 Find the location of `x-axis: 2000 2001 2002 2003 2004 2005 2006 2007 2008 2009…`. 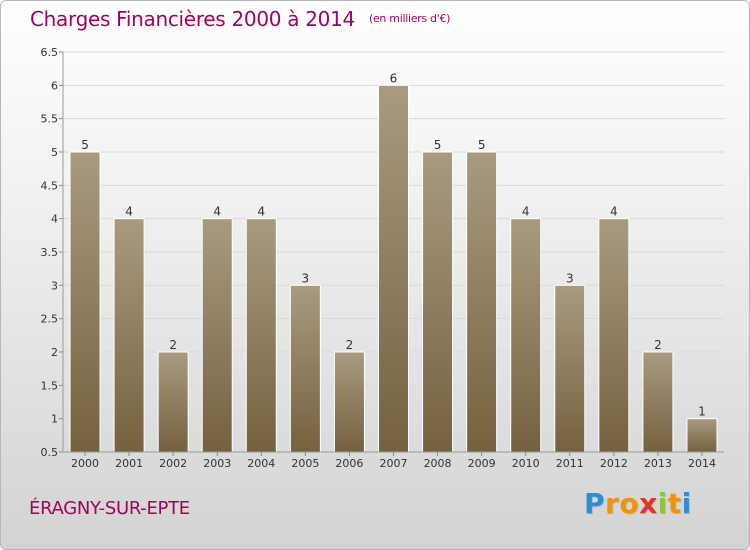

x-axis: 2000 2001 2002 2003 2004 2005 2006 2007 2008 2009… is located at coordinates (393, 460).